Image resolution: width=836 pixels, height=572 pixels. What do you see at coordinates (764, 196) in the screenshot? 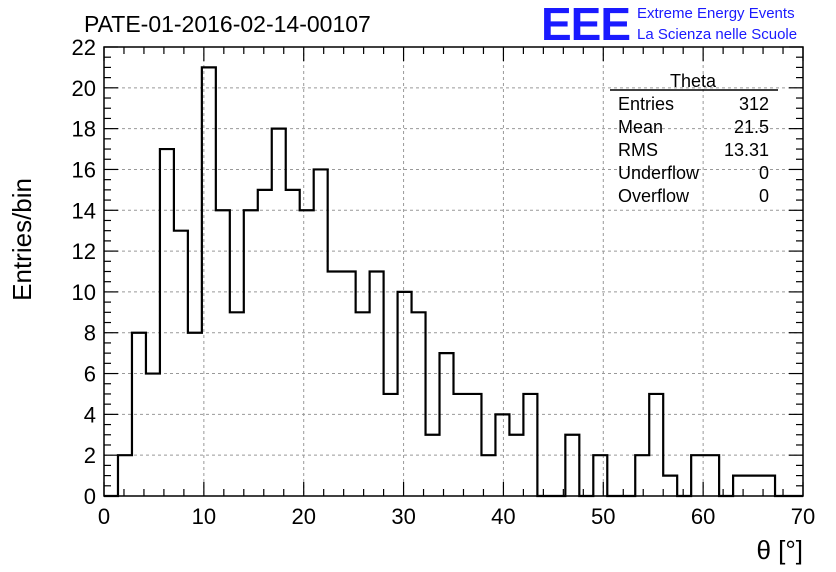
I see `stats-value-overflow: 0` at bounding box center [764, 196].